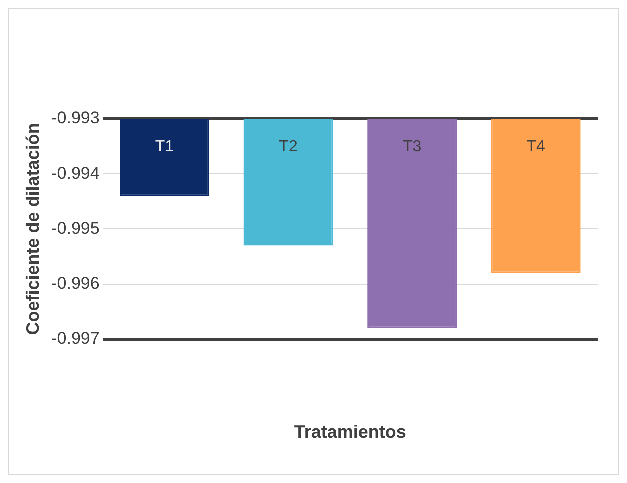 This screenshot has width=627, height=483. Describe the element at coordinates (536, 147) in the screenshot. I see `x-tick-label: T4` at that location.